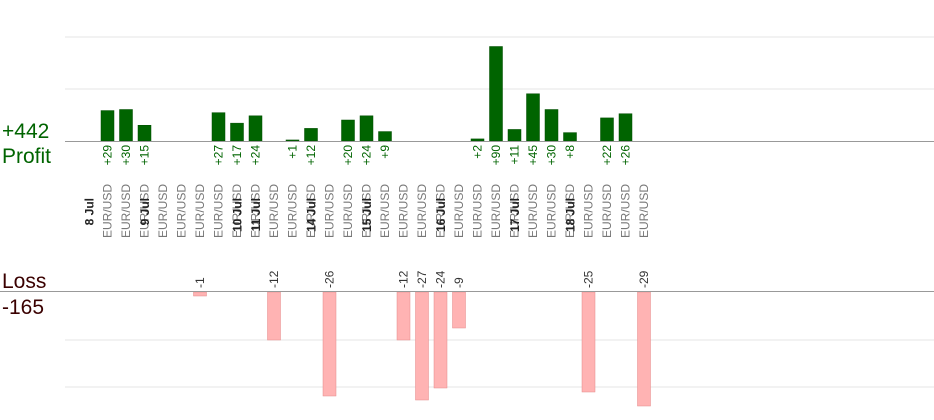 Image resolution: width=934 pixels, height=420 pixels. I want to click on profit-value-label: +45, so click(533, 155).